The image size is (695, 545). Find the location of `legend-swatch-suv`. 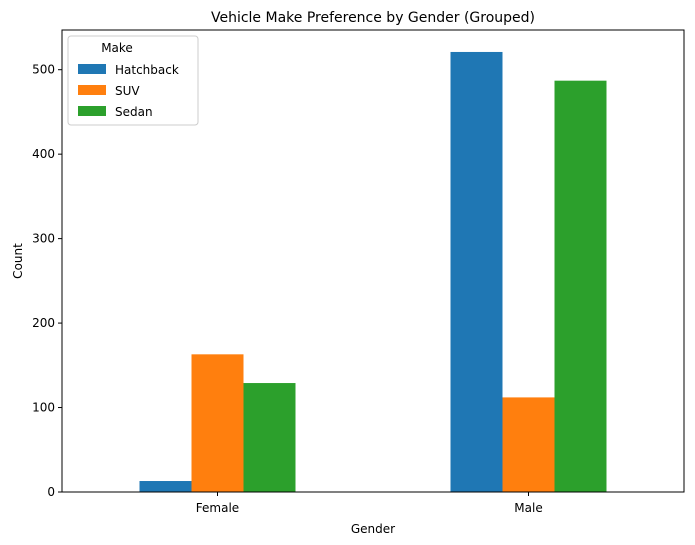

legend-swatch-suv is located at coordinates (92, 90).